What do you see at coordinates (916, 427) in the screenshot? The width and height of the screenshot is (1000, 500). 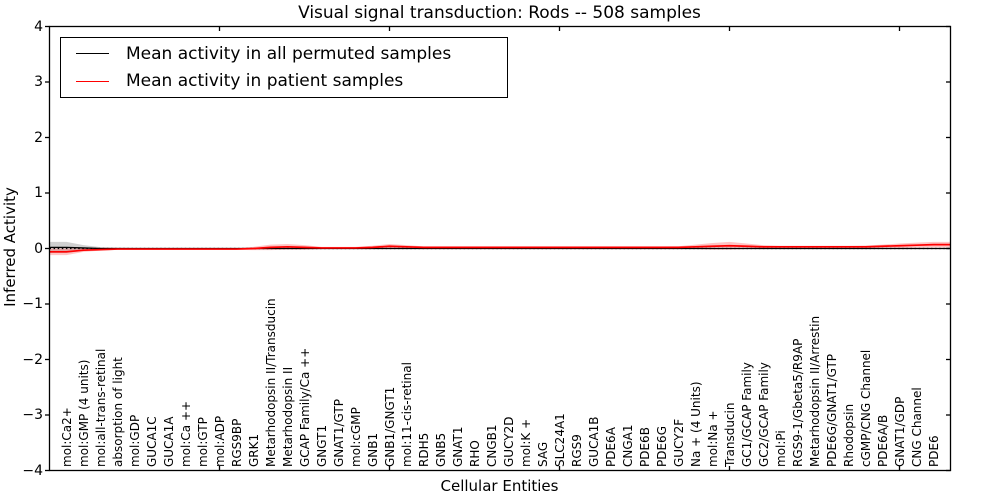 I see `x-tick-label: CNG Channel` at bounding box center [916, 427].